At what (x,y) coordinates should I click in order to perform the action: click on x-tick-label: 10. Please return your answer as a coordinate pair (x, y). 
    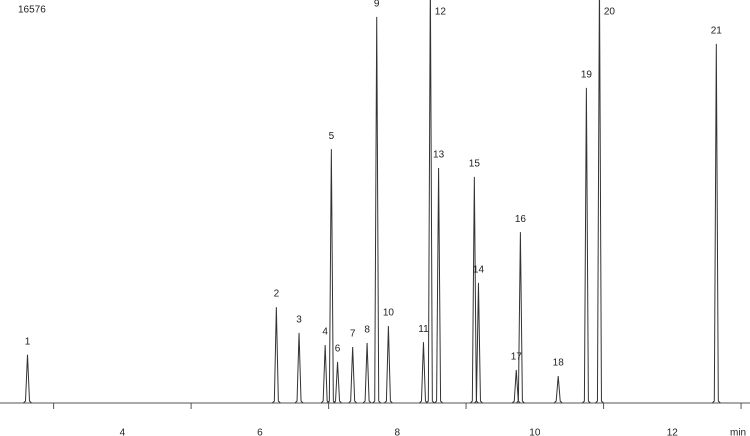
    Looking at the image, I should click on (535, 432).